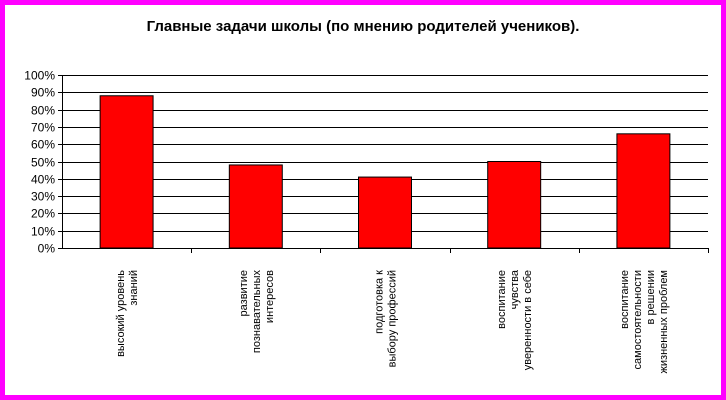 This screenshot has width=726, height=400. Describe the element at coordinates (664, 321) in the screenshot. I see `category-label-line: жизненных проблем` at that location.